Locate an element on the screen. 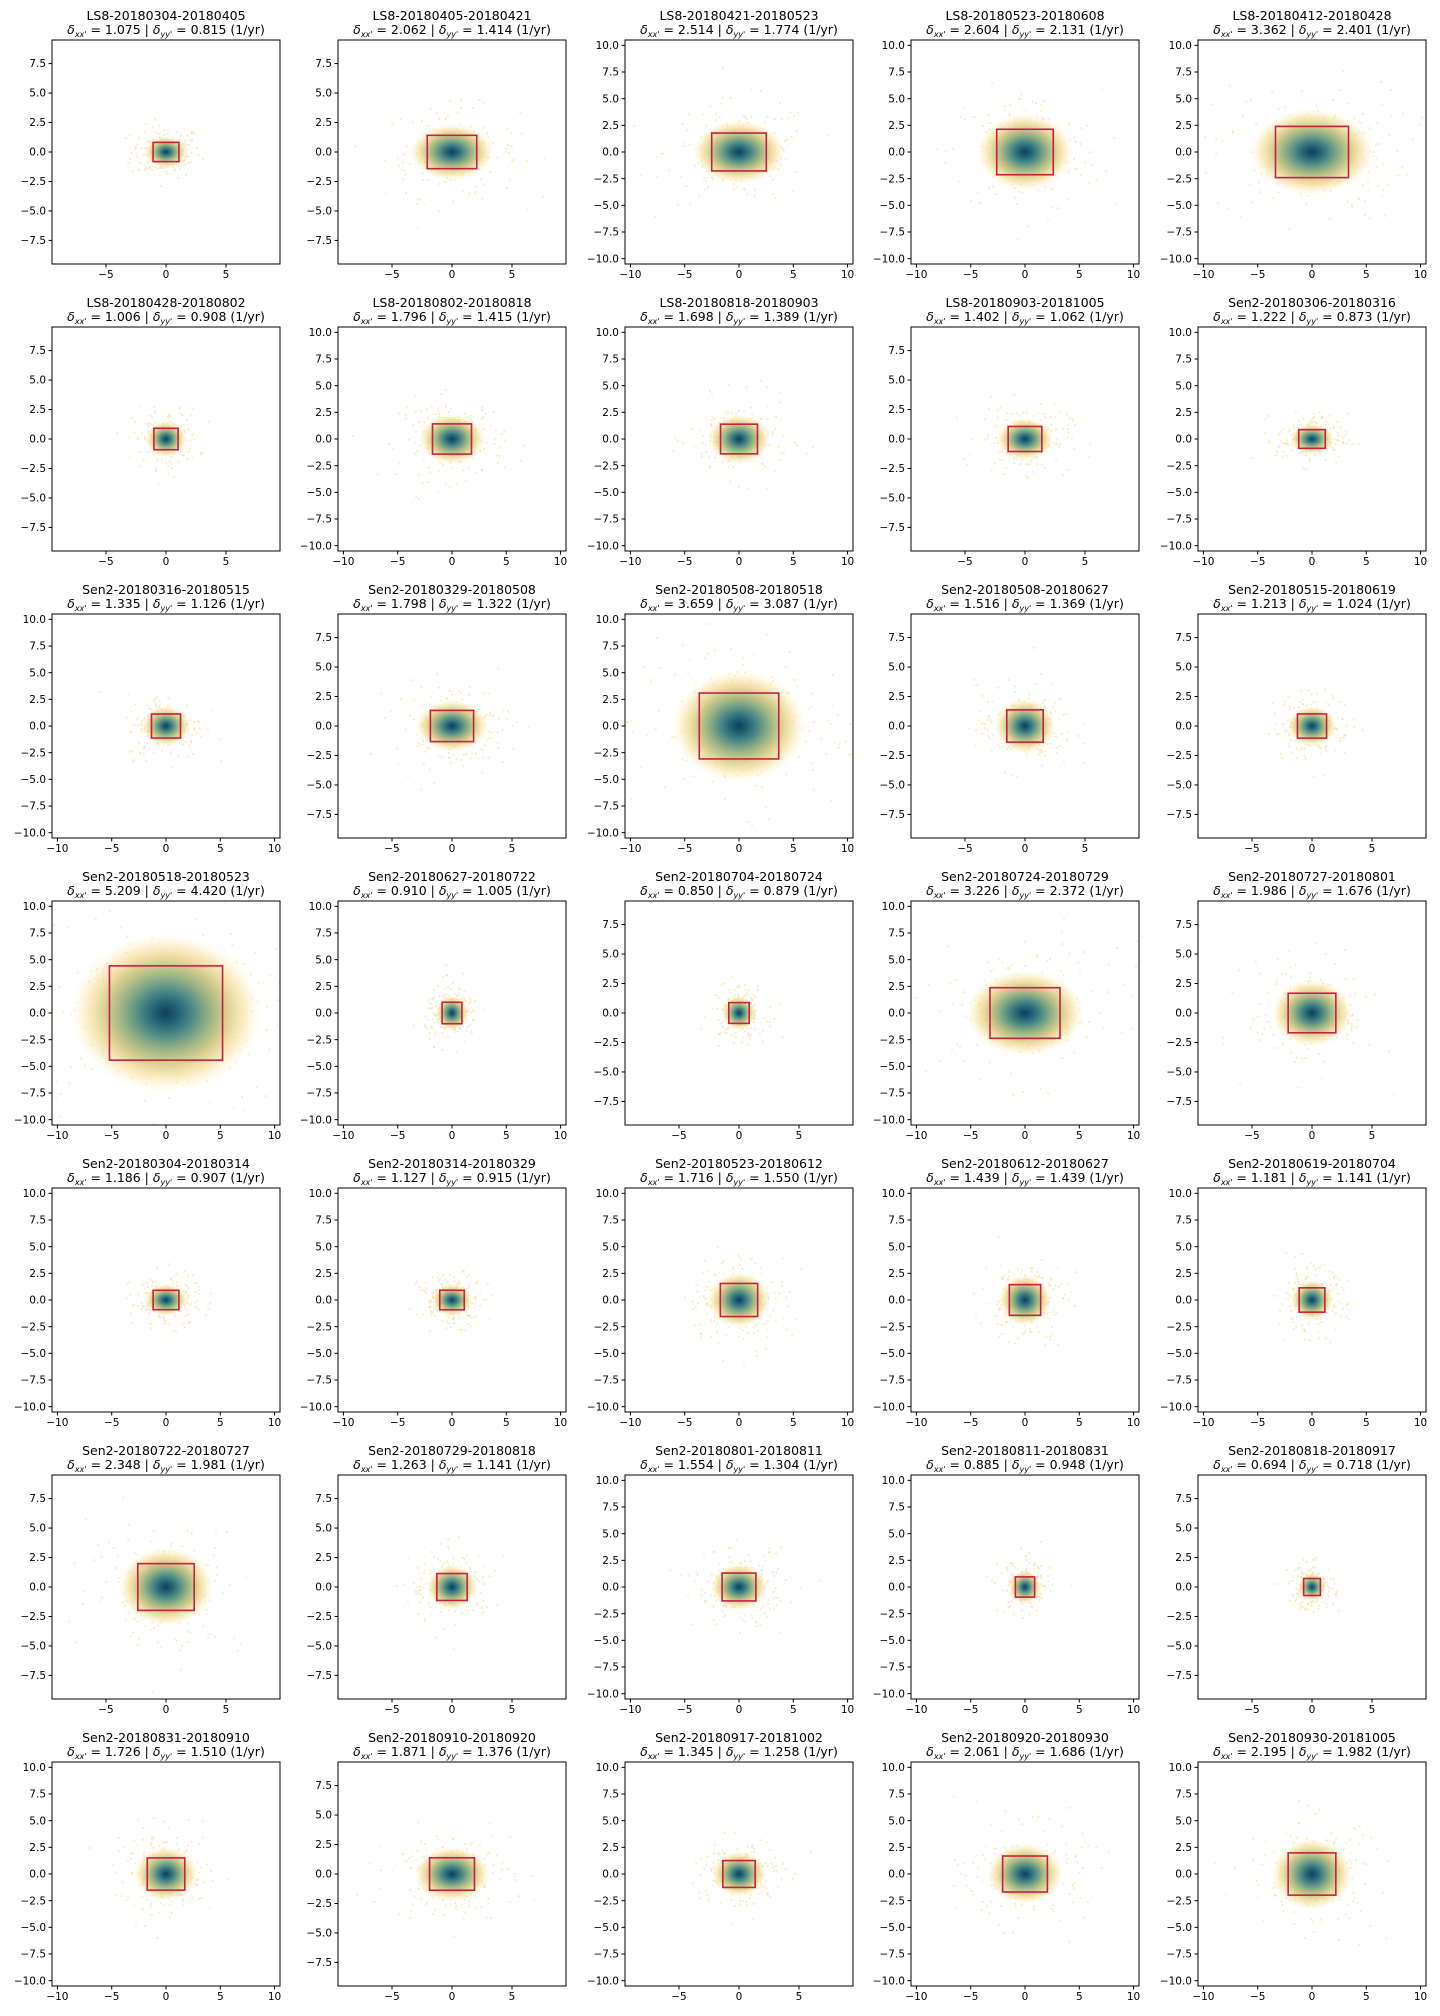 This screenshot has height=2016, width=1440. subplot-subtitle: δxx' = 2.348 | δyy' = 1.981 (1/yr) is located at coordinates (166, 1465).